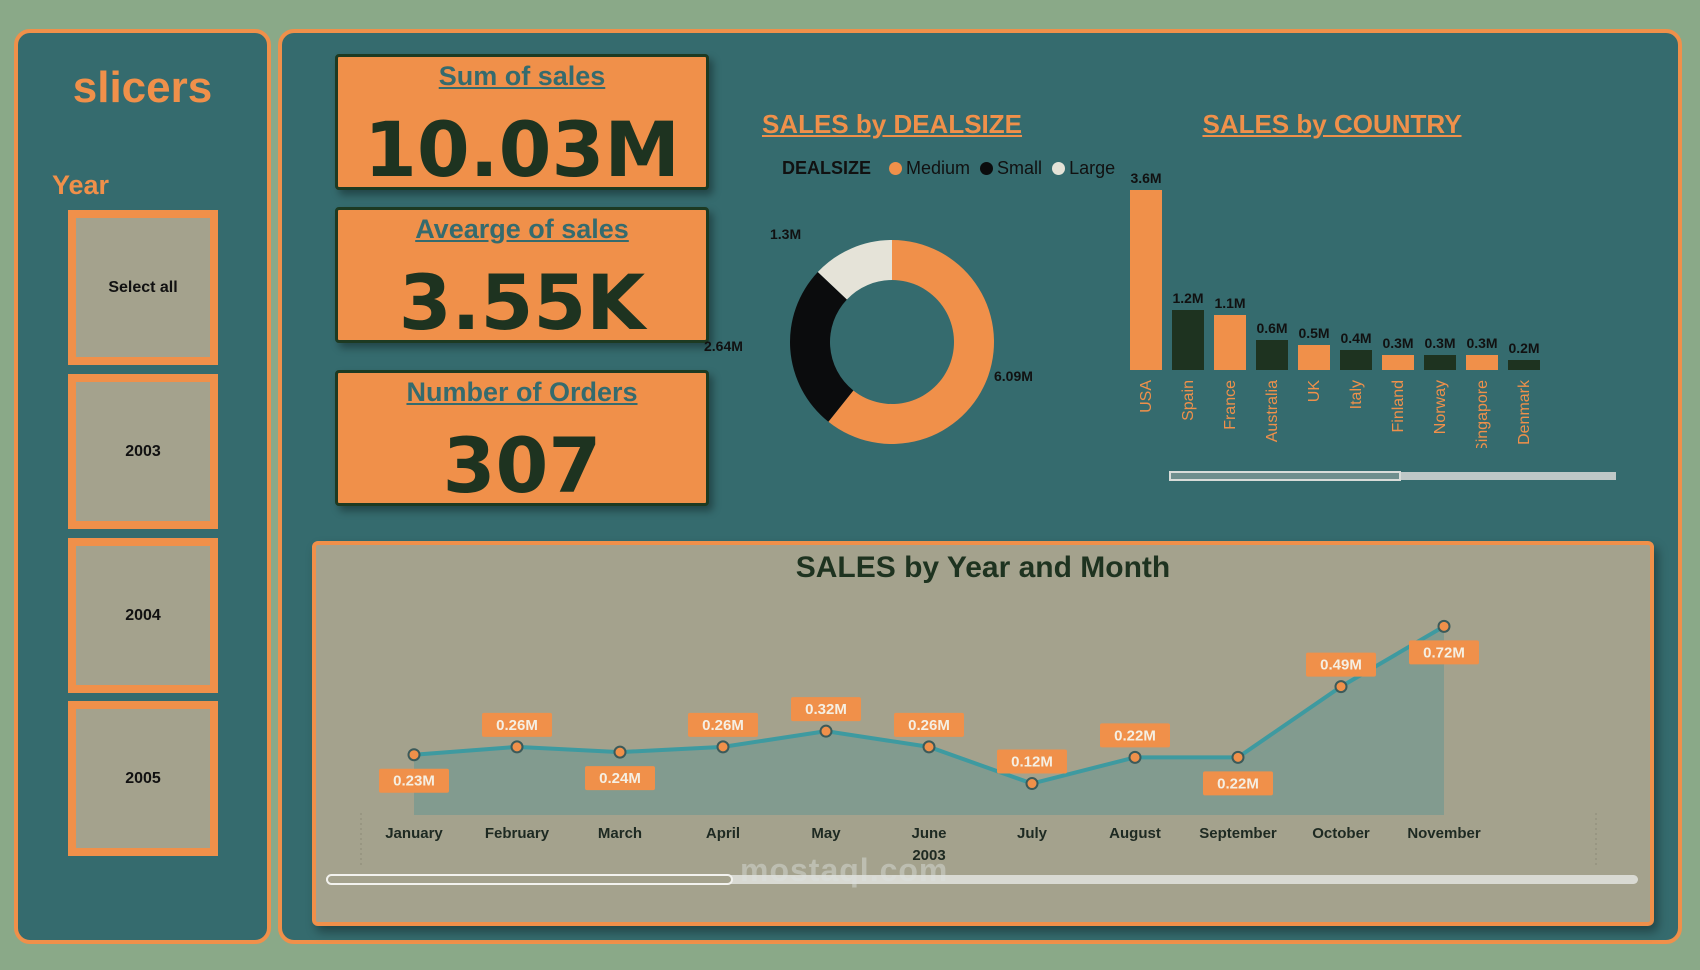 This screenshot has width=1700, height=970. I want to click on bar-category-label: France, so click(1230, 405).